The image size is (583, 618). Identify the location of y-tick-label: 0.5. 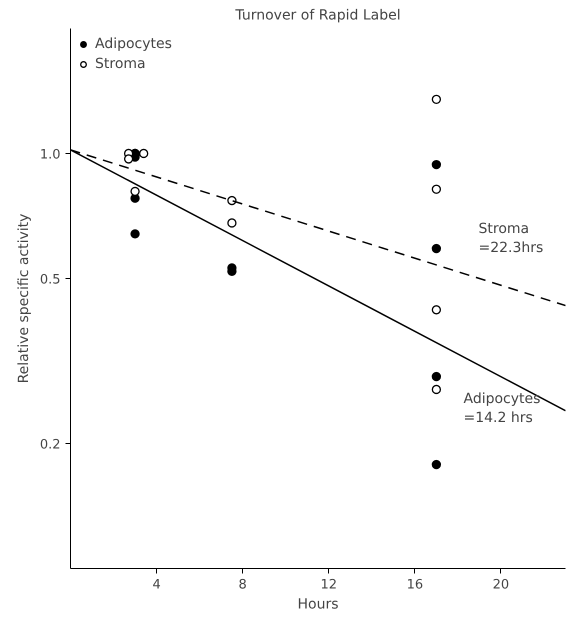
(50, 280).